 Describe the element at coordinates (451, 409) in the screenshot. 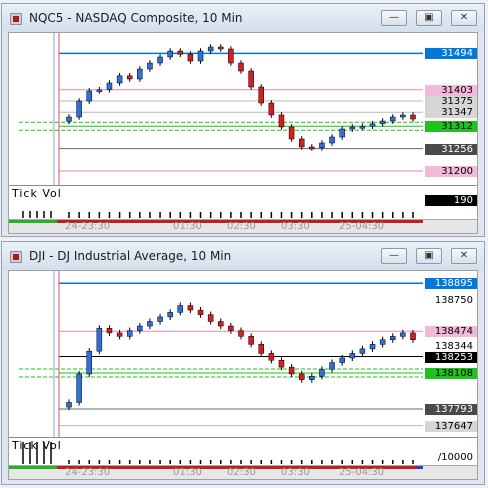

I see `price-label: 137793` at that location.